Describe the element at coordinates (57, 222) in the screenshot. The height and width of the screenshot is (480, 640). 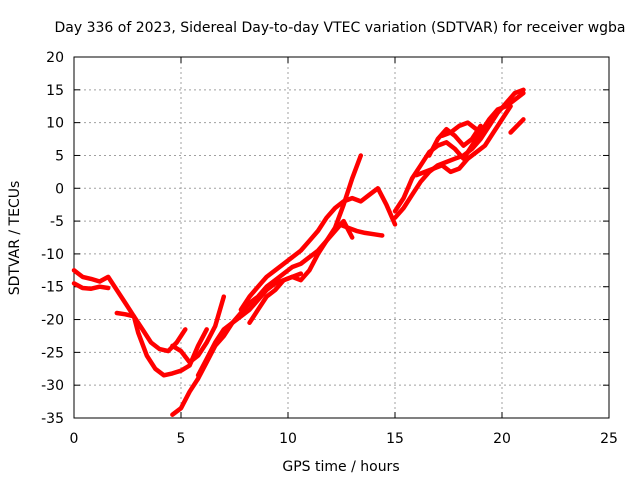
I see `y-tick-label: -5` at that location.